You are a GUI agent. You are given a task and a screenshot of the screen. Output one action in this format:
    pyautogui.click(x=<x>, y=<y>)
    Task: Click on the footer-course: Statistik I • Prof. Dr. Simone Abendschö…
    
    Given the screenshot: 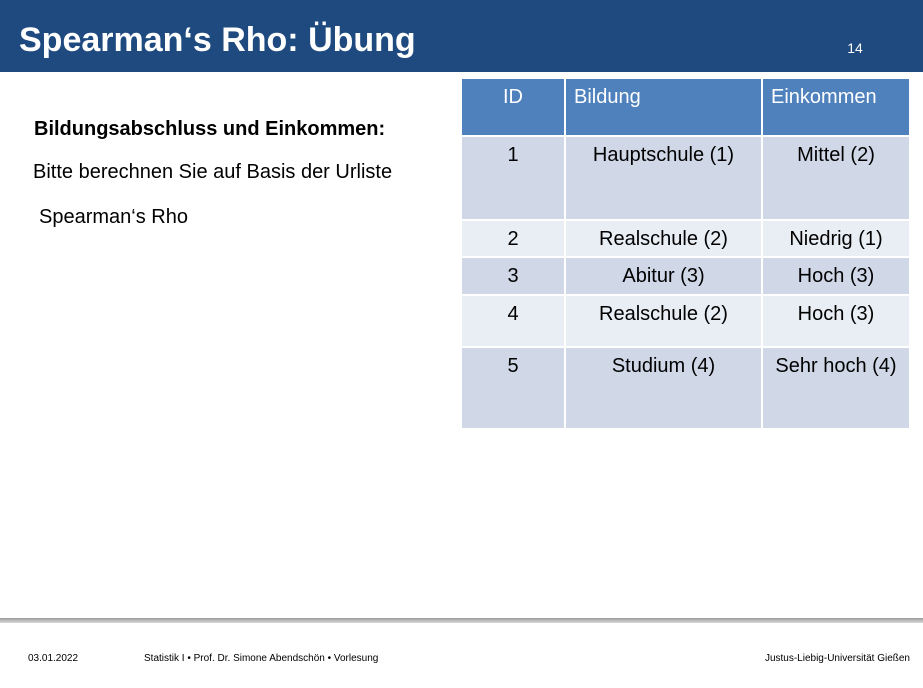 What is the action you would take?
    pyautogui.click(x=261, y=658)
    